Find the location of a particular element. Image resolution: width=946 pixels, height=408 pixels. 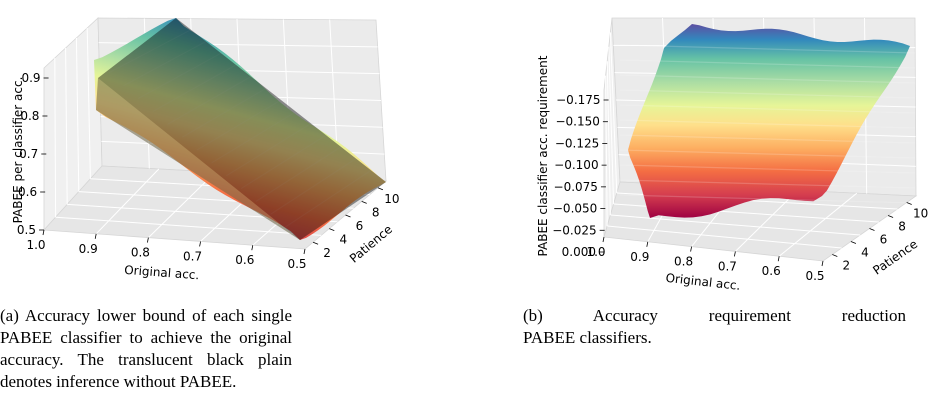

b-x-tick-label: 0.7 is located at coordinates (727, 266).